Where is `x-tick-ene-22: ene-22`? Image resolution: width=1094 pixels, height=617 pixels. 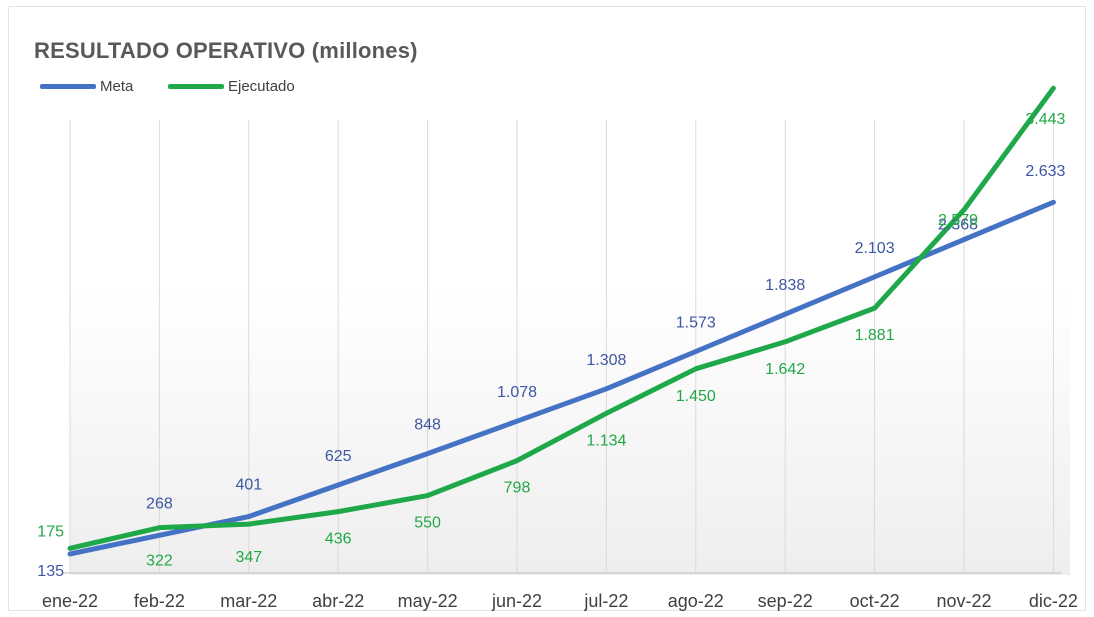 x-tick-ene-22: ene-22 is located at coordinates (70, 601).